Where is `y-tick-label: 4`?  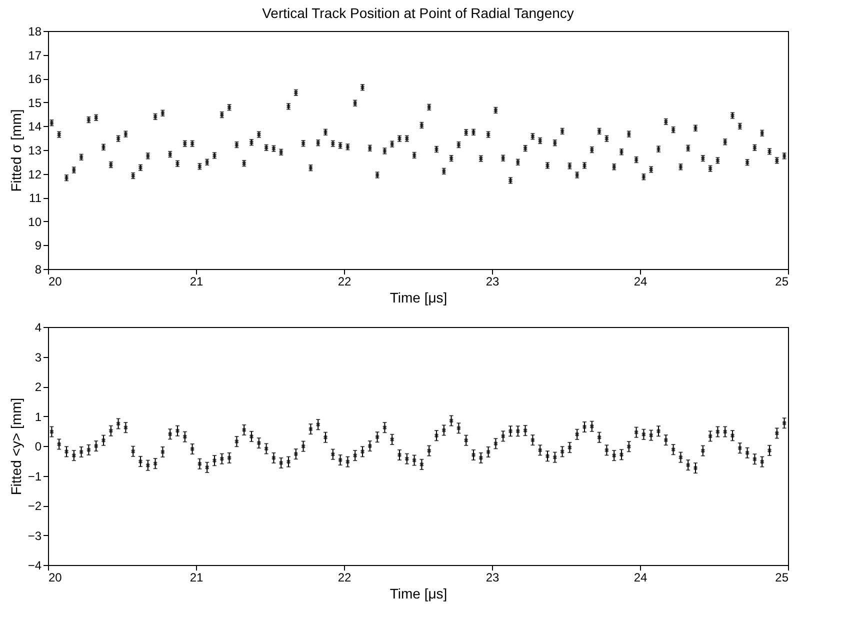 y-tick-label: 4 is located at coordinates (38, 327).